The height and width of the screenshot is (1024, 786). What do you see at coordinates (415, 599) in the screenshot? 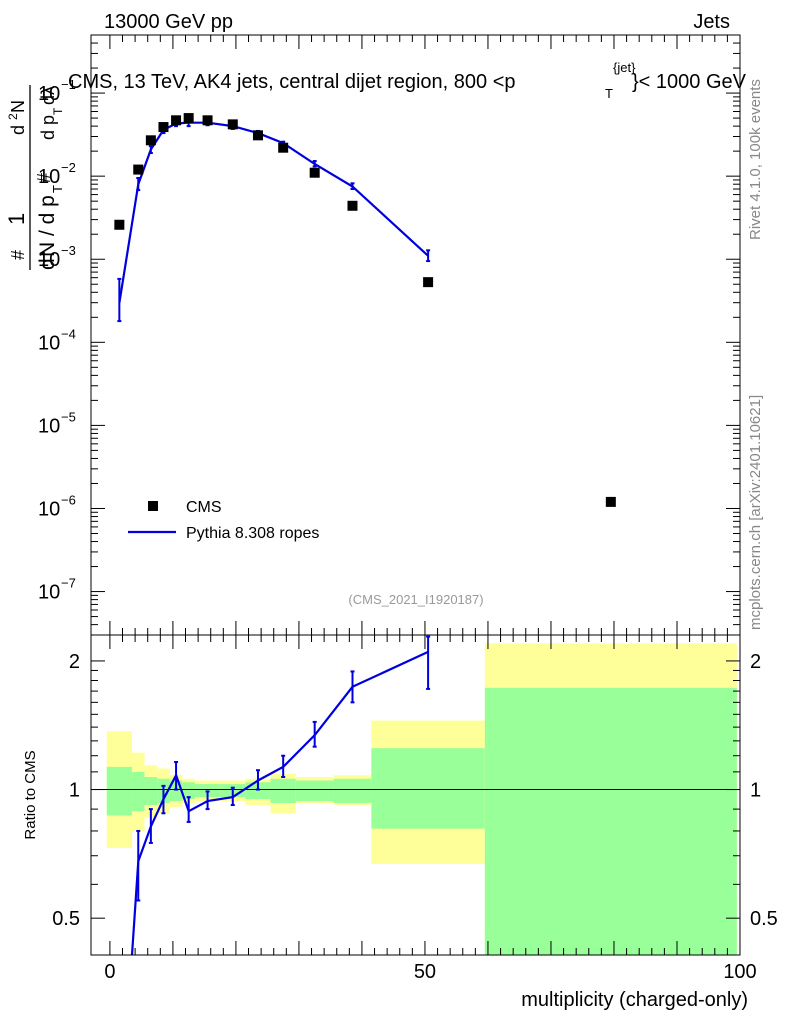
I see `watermark: (CMS_2021_I1920187)` at bounding box center [415, 599].